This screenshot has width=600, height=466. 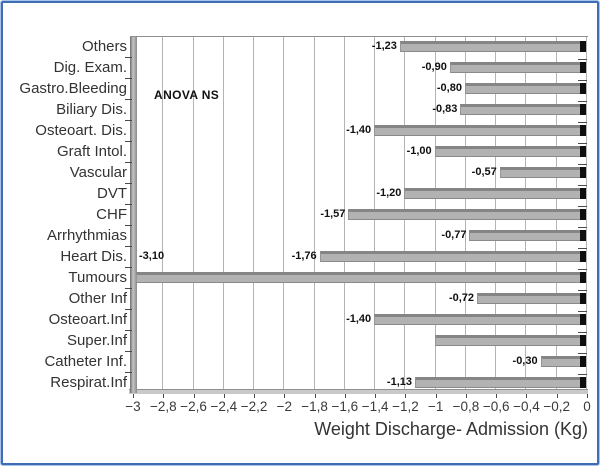 I want to click on bar-value-label: -0,83, so click(x=445, y=109).